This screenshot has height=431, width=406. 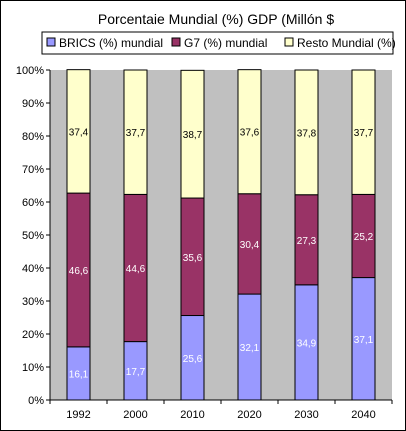 What do you see at coordinates (307, 343) in the screenshot?
I see `data-label: 34,9` at bounding box center [307, 343].